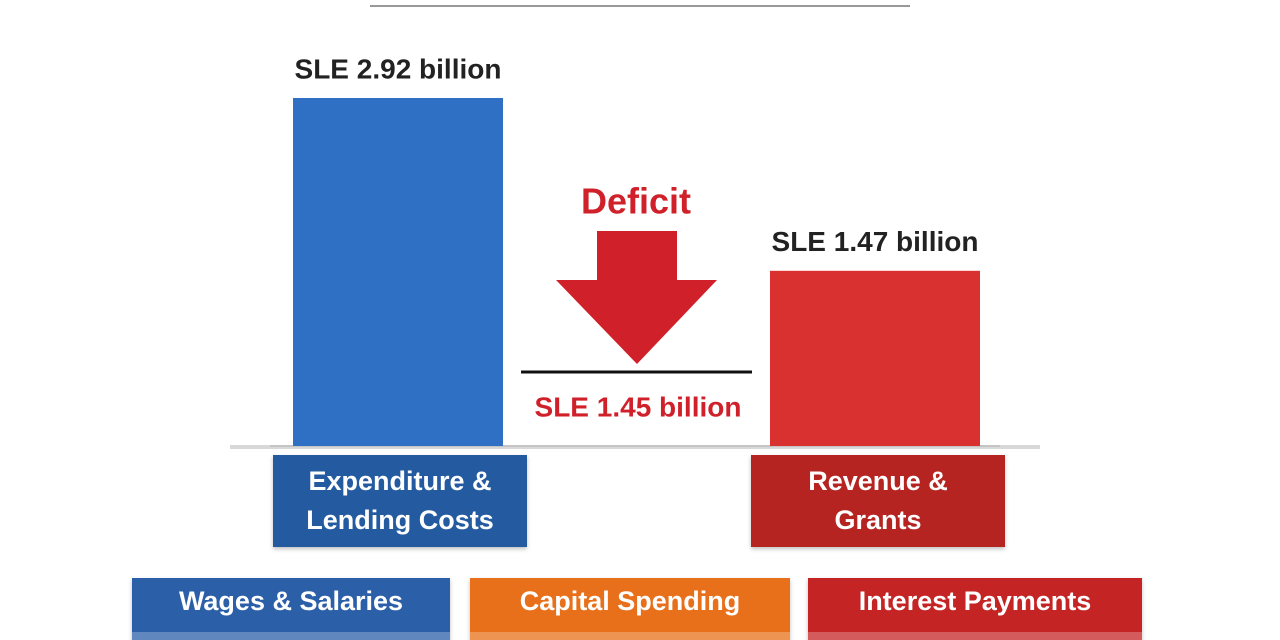 This screenshot has width=1280, height=640. I want to click on category-label: Expenditure & Lending Costs, so click(400, 501).